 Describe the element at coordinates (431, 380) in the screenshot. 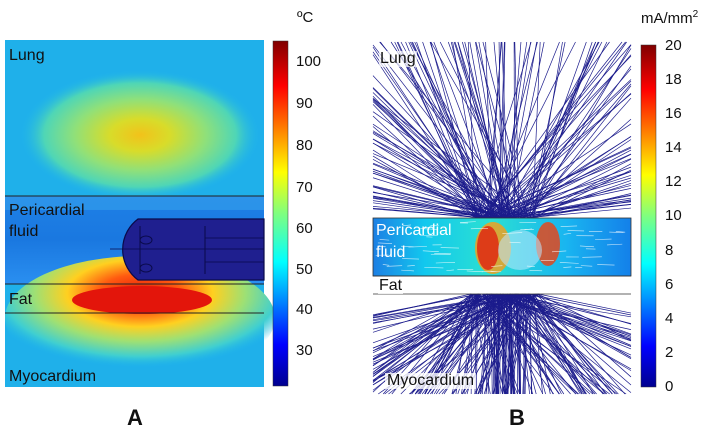

I see `label-myocardium-b: Myocardium` at that location.